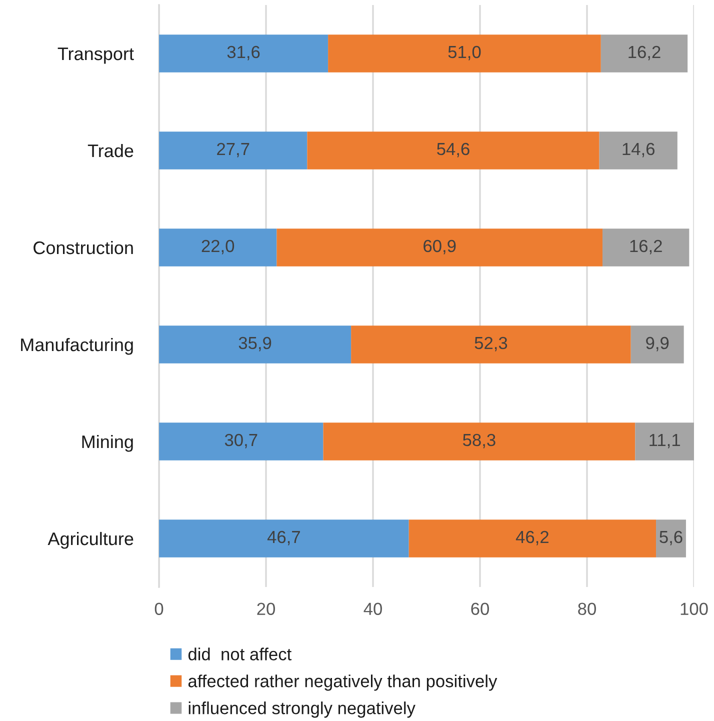 The width and height of the screenshot is (714, 721). I want to click on data-label: 11,1, so click(665, 441).